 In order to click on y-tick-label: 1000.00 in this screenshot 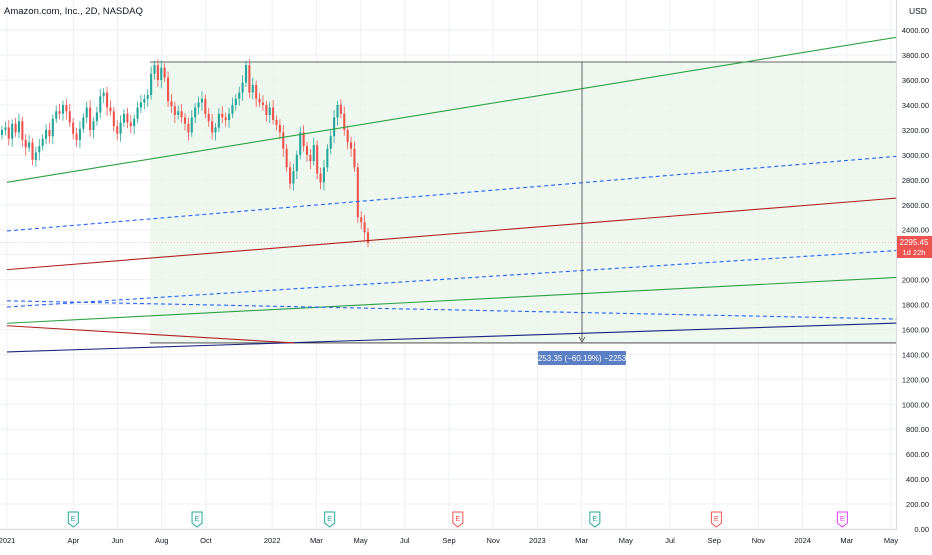, I will do `click(915, 404)`.